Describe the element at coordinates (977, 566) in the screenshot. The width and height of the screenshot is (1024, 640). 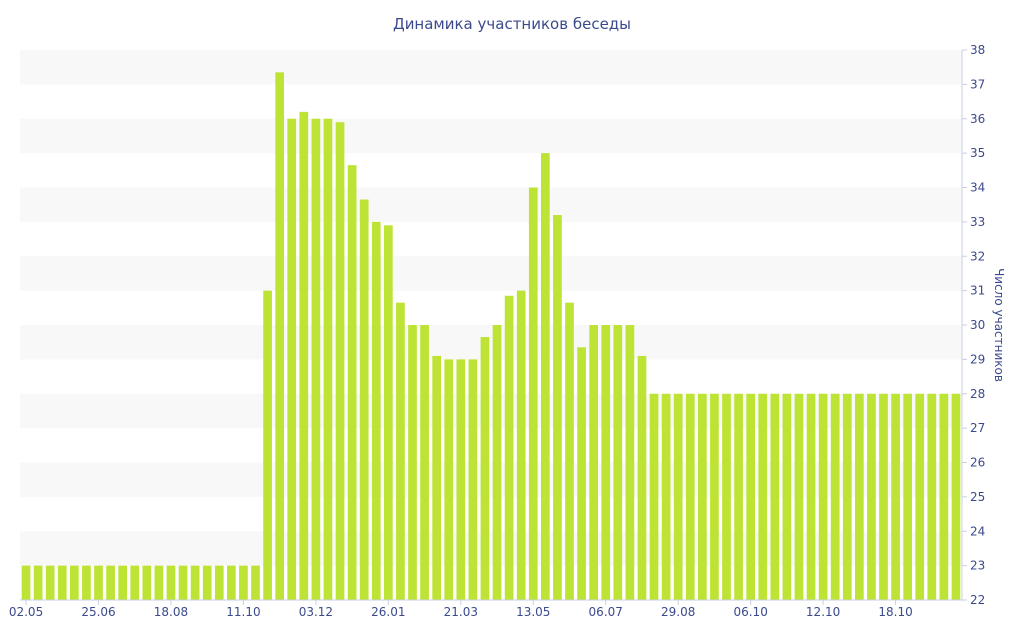
I see `y-tick-label: 23` at that location.